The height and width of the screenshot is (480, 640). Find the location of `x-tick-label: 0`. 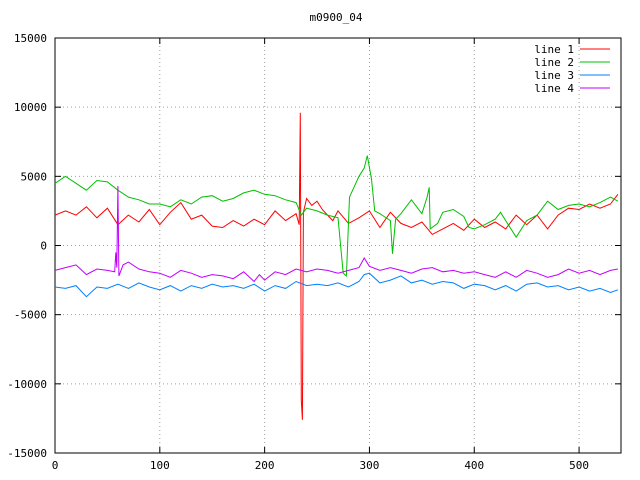

x-tick-label: 0 is located at coordinates (55, 465).